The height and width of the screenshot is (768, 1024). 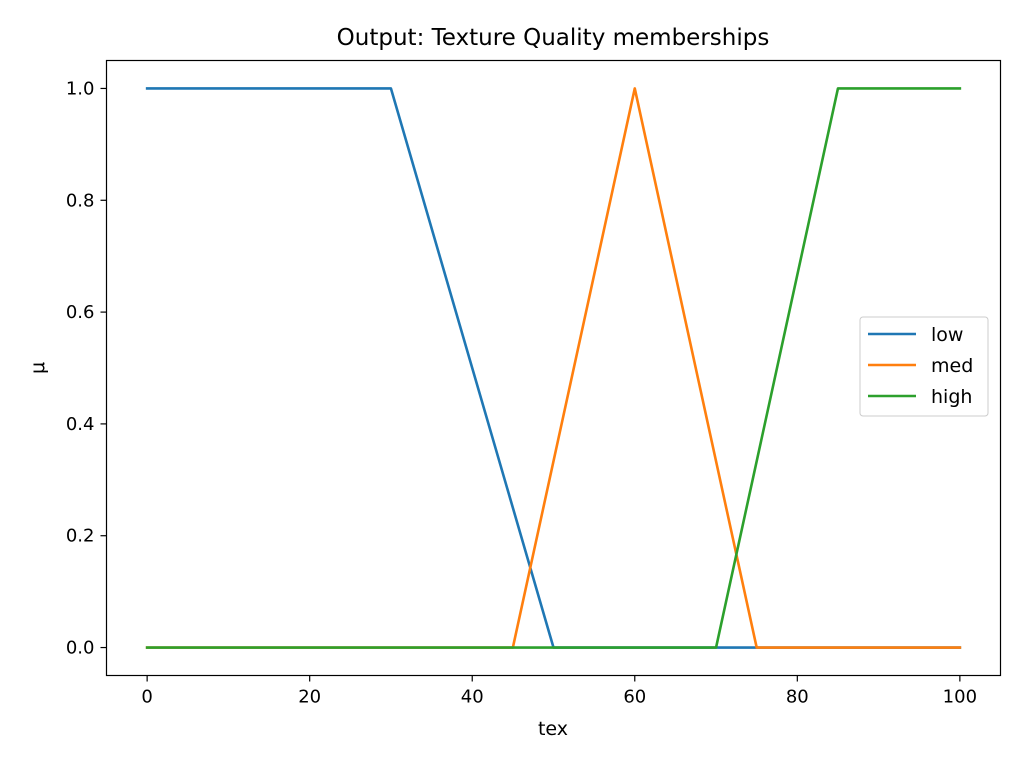 I want to click on x-tick-label: 0, so click(x=146, y=697).